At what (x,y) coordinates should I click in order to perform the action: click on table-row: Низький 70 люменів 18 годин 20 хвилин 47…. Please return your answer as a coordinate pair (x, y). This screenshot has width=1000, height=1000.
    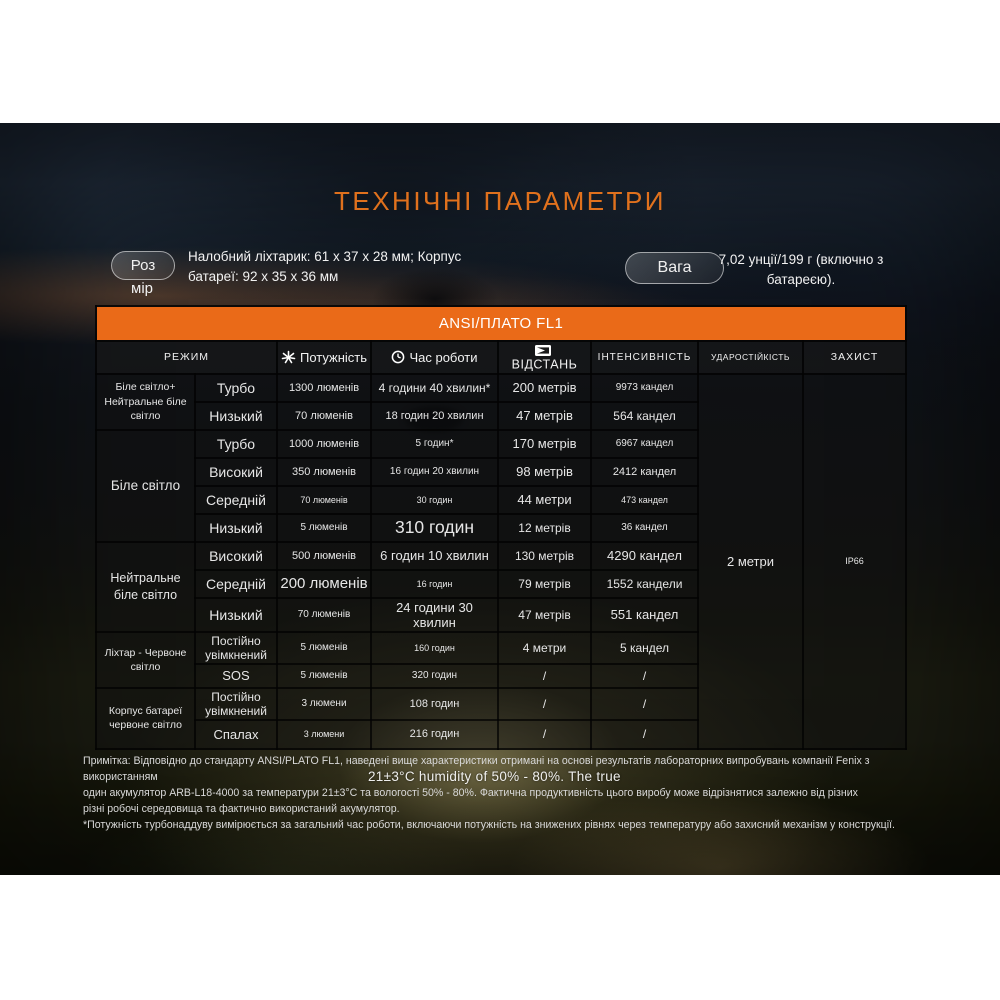
    Looking at the image, I should click on (501, 415).